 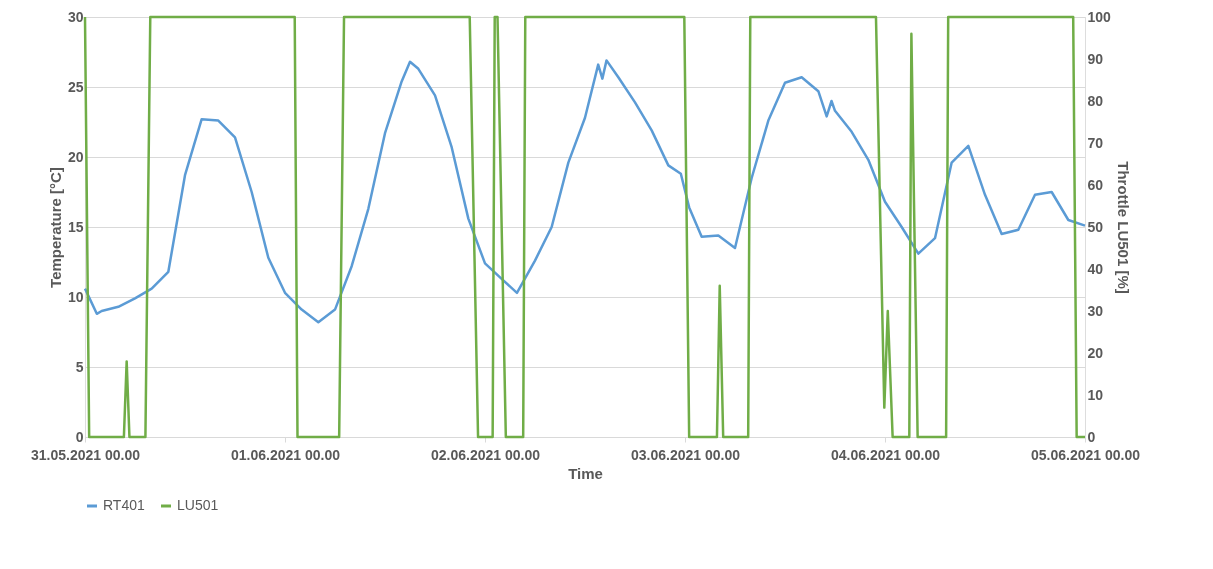 What do you see at coordinates (1095, 58) in the screenshot?
I see `y2-tick-label: 90` at bounding box center [1095, 58].